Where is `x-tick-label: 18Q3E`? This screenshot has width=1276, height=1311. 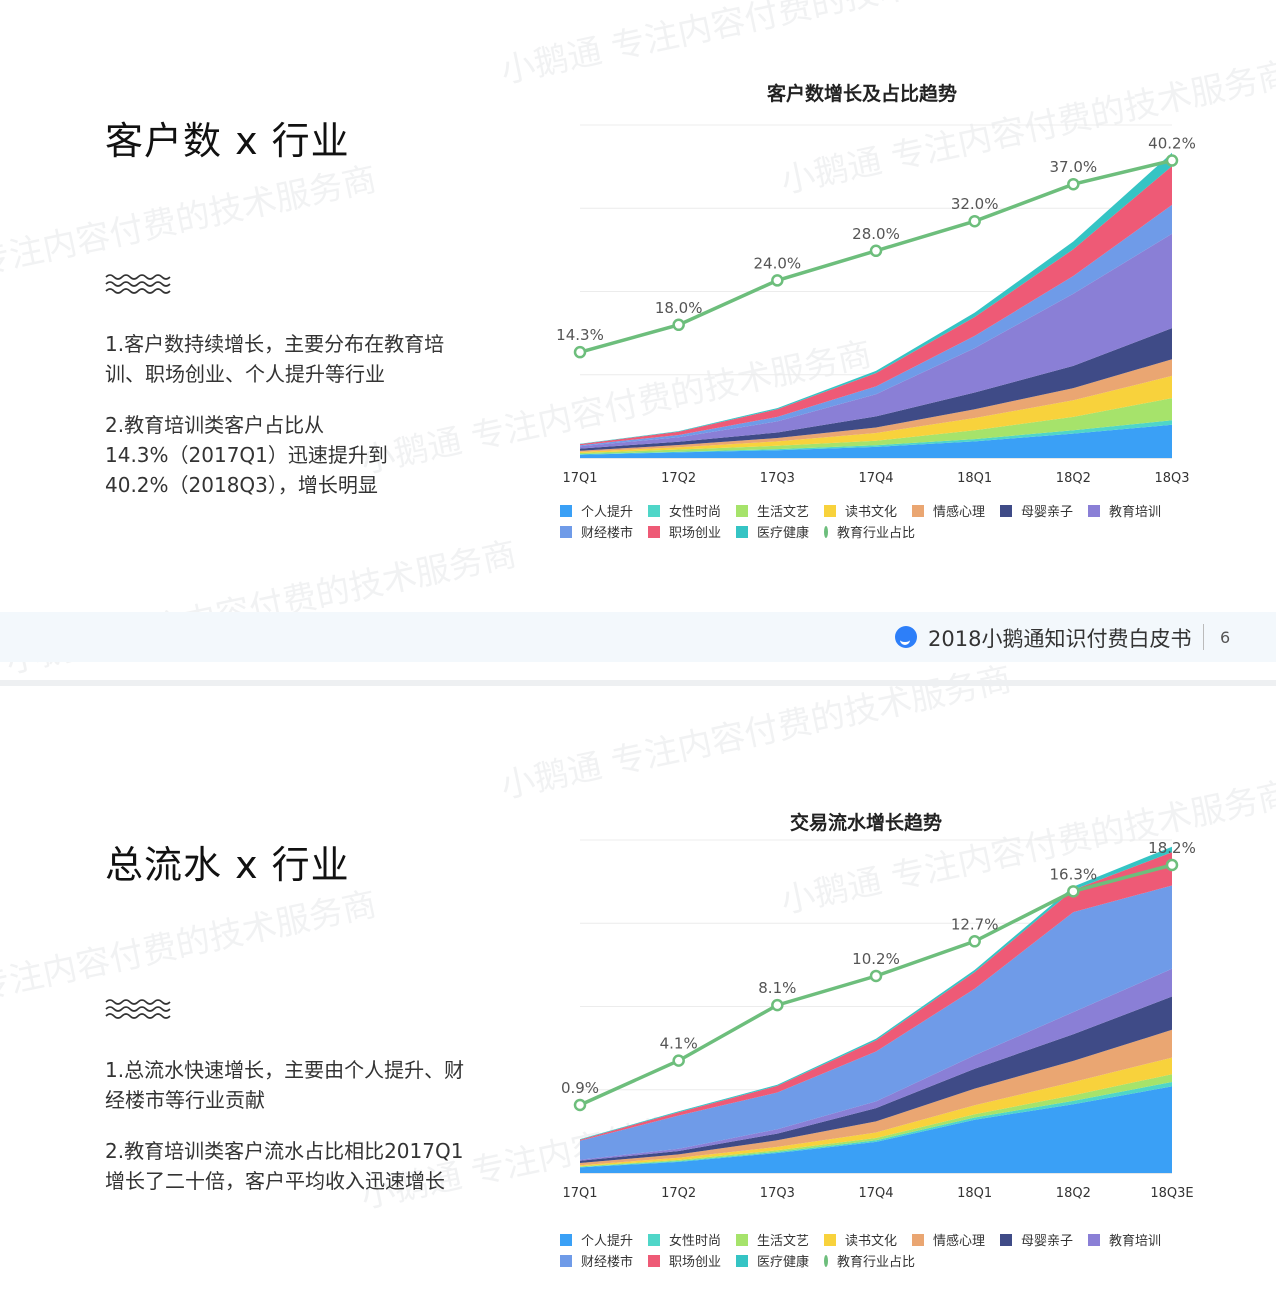
x-tick-label: 18Q3E is located at coordinates (1171, 1193).